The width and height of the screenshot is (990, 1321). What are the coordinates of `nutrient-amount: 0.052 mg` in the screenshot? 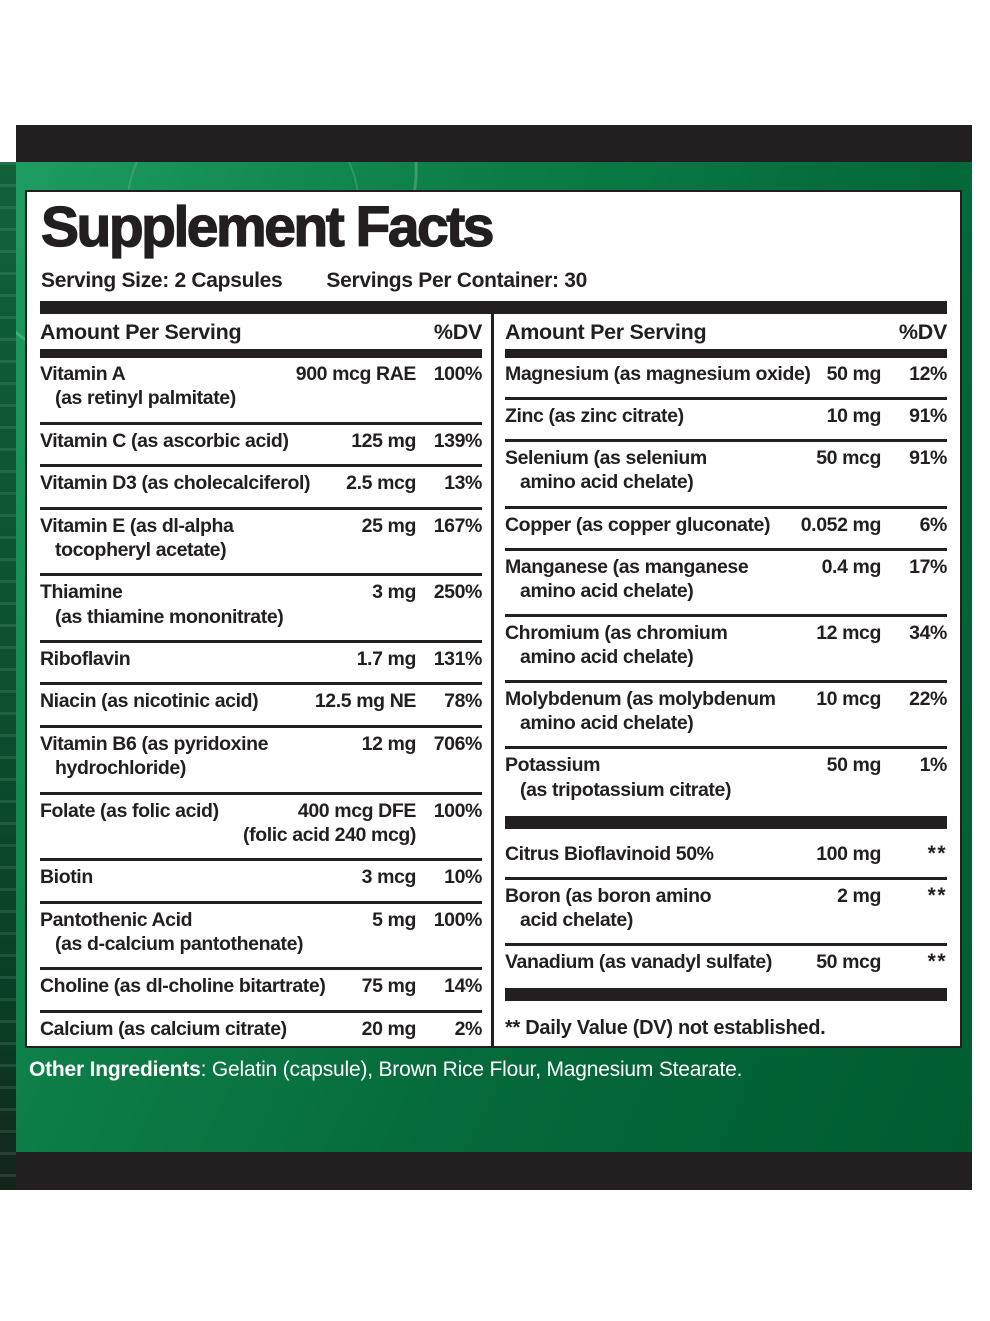 It's located at (841, 525).